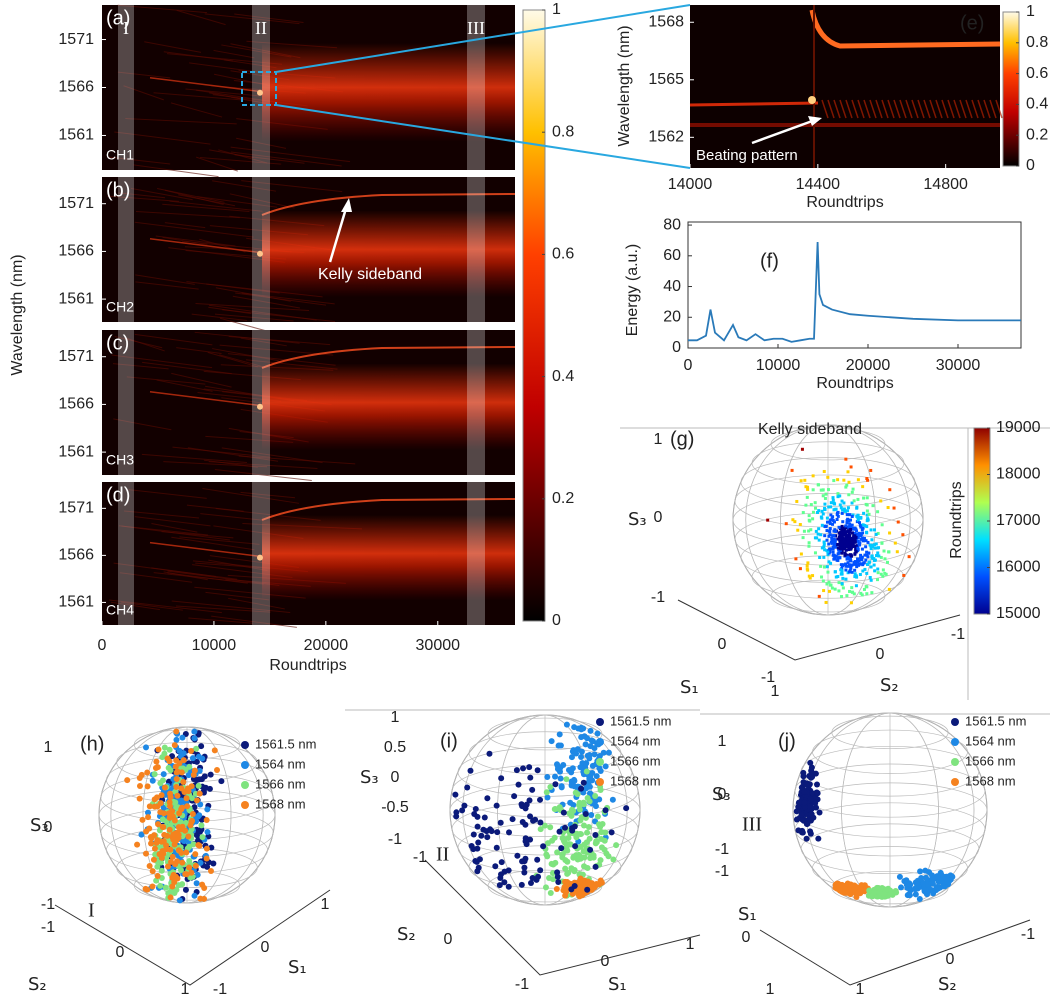  Describe the element at coordinates (787, 741) in the screenshot. I see `panel-label: (j)` at that location.